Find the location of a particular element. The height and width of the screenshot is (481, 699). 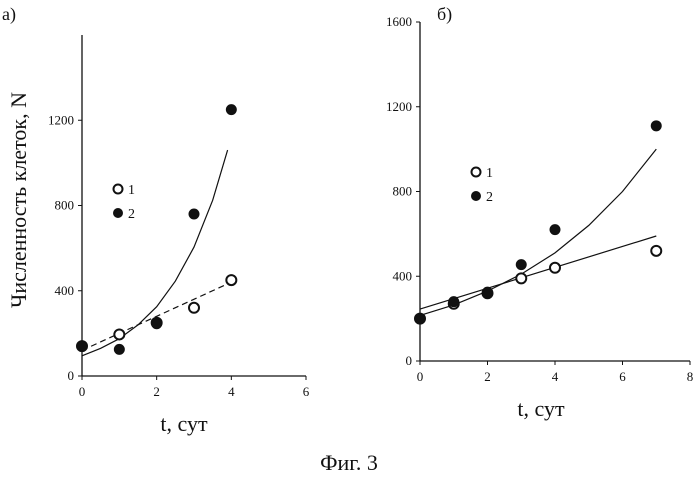

x-axis-title-a: t, сут is located at coordinates (184, 423).